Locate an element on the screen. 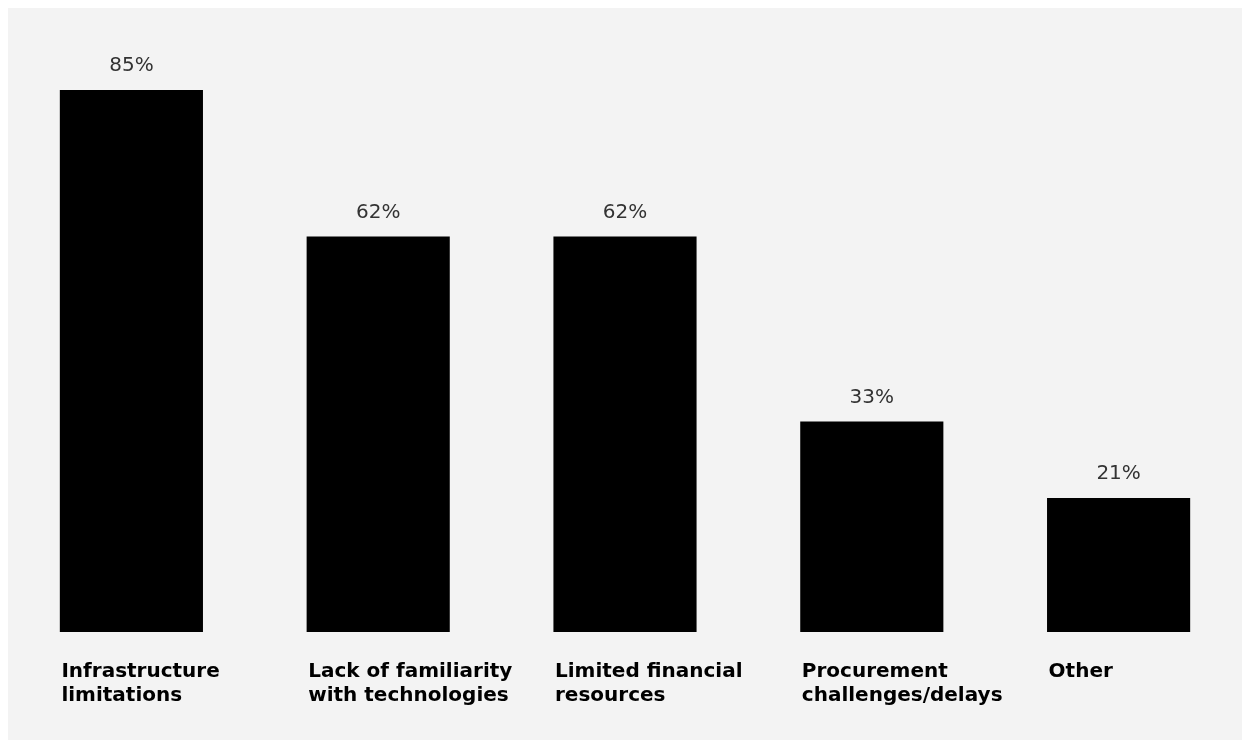 This screenshot has height=748, width=1250. x-tick-label: Other is located at coordinates (1080, 670).